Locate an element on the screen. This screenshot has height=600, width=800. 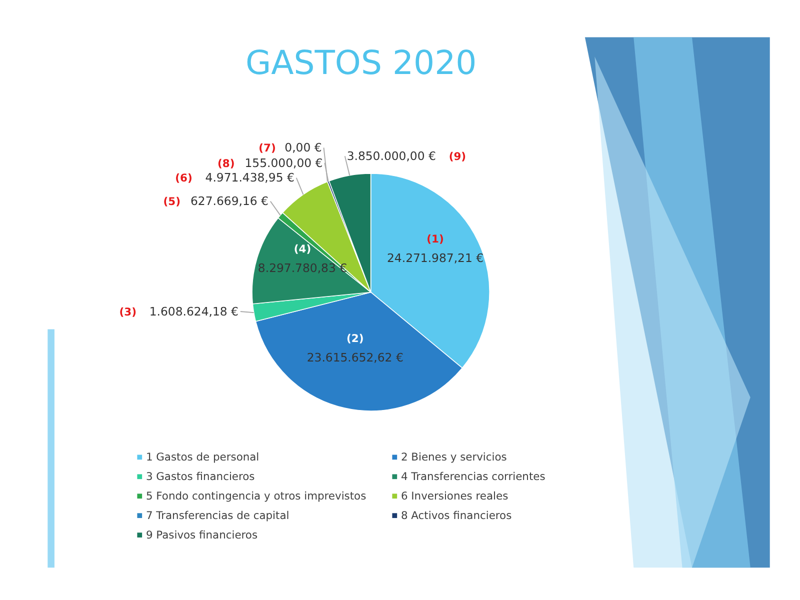
legend-label: 3 Gastos financieros is located at coordinates (201, 477).